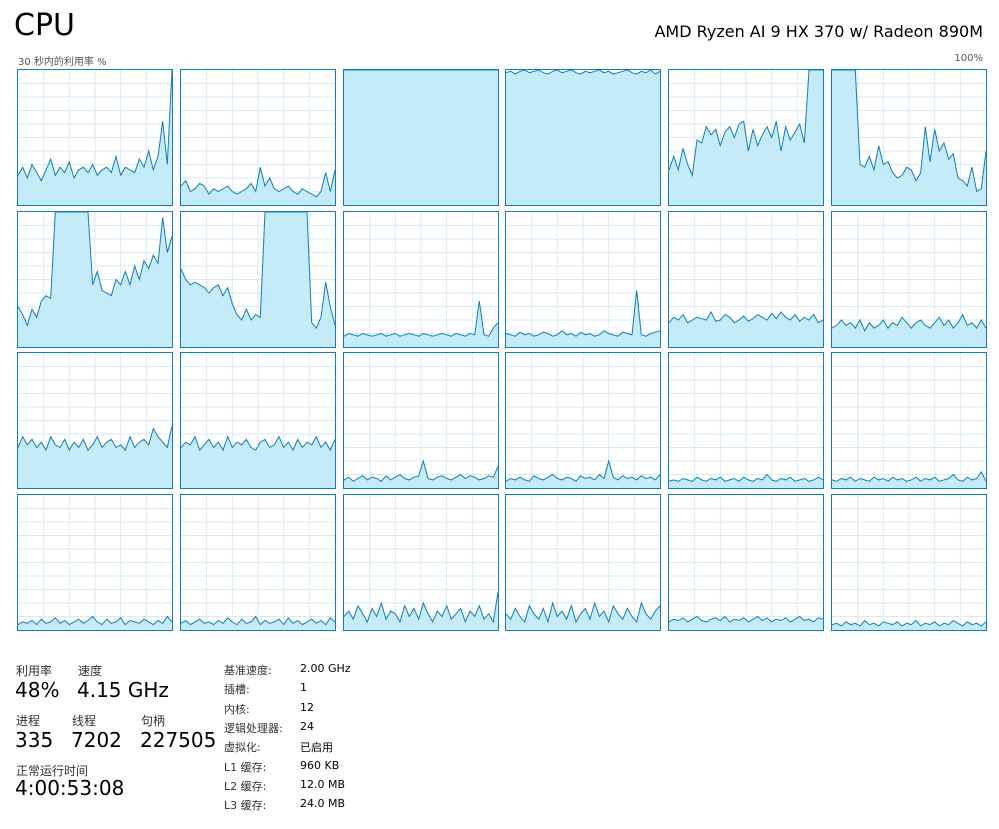  What do you see at coordinates (153, 721) in the screenshot?
I see `handles-label: 句柄` at bounding box center [153, 721].